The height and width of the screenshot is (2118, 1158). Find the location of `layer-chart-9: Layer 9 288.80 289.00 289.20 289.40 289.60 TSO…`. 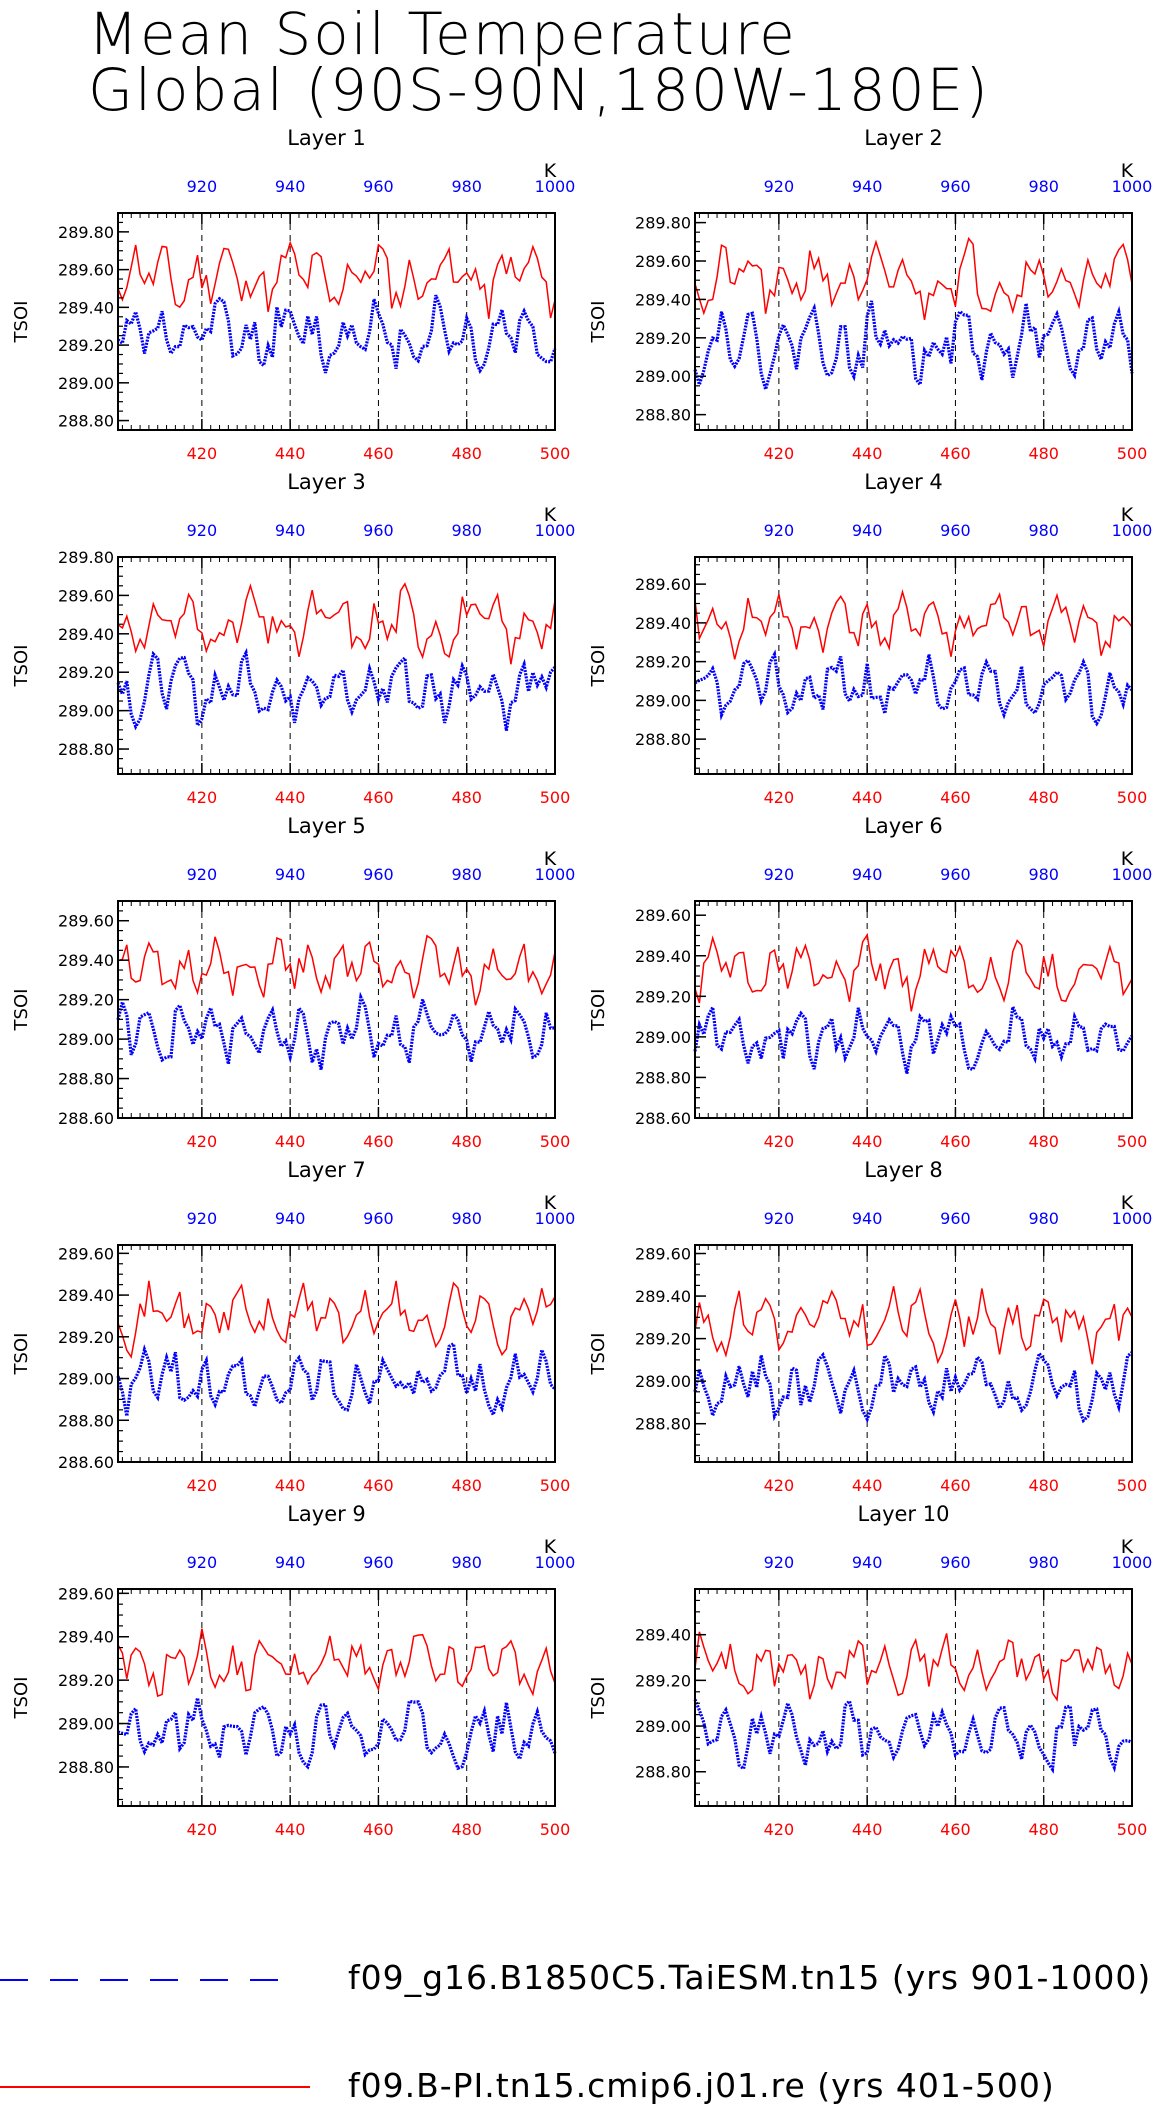

layer-chart-9: Layer 9 288.80 289.00 289.20 289.40 289.60 TSO… is located at coordinates (293, 1670).